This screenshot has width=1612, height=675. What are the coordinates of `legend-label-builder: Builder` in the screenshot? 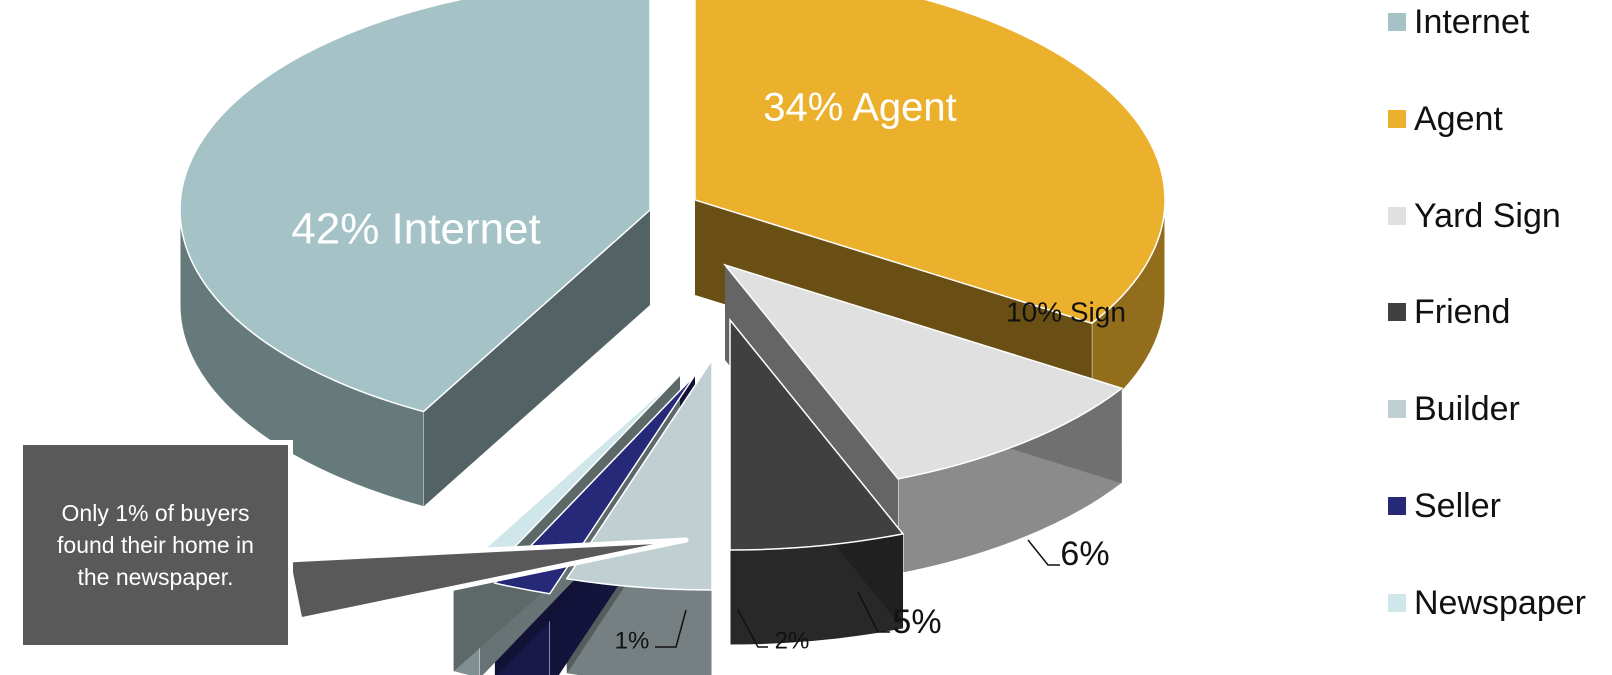 It's located at (1467, 408).